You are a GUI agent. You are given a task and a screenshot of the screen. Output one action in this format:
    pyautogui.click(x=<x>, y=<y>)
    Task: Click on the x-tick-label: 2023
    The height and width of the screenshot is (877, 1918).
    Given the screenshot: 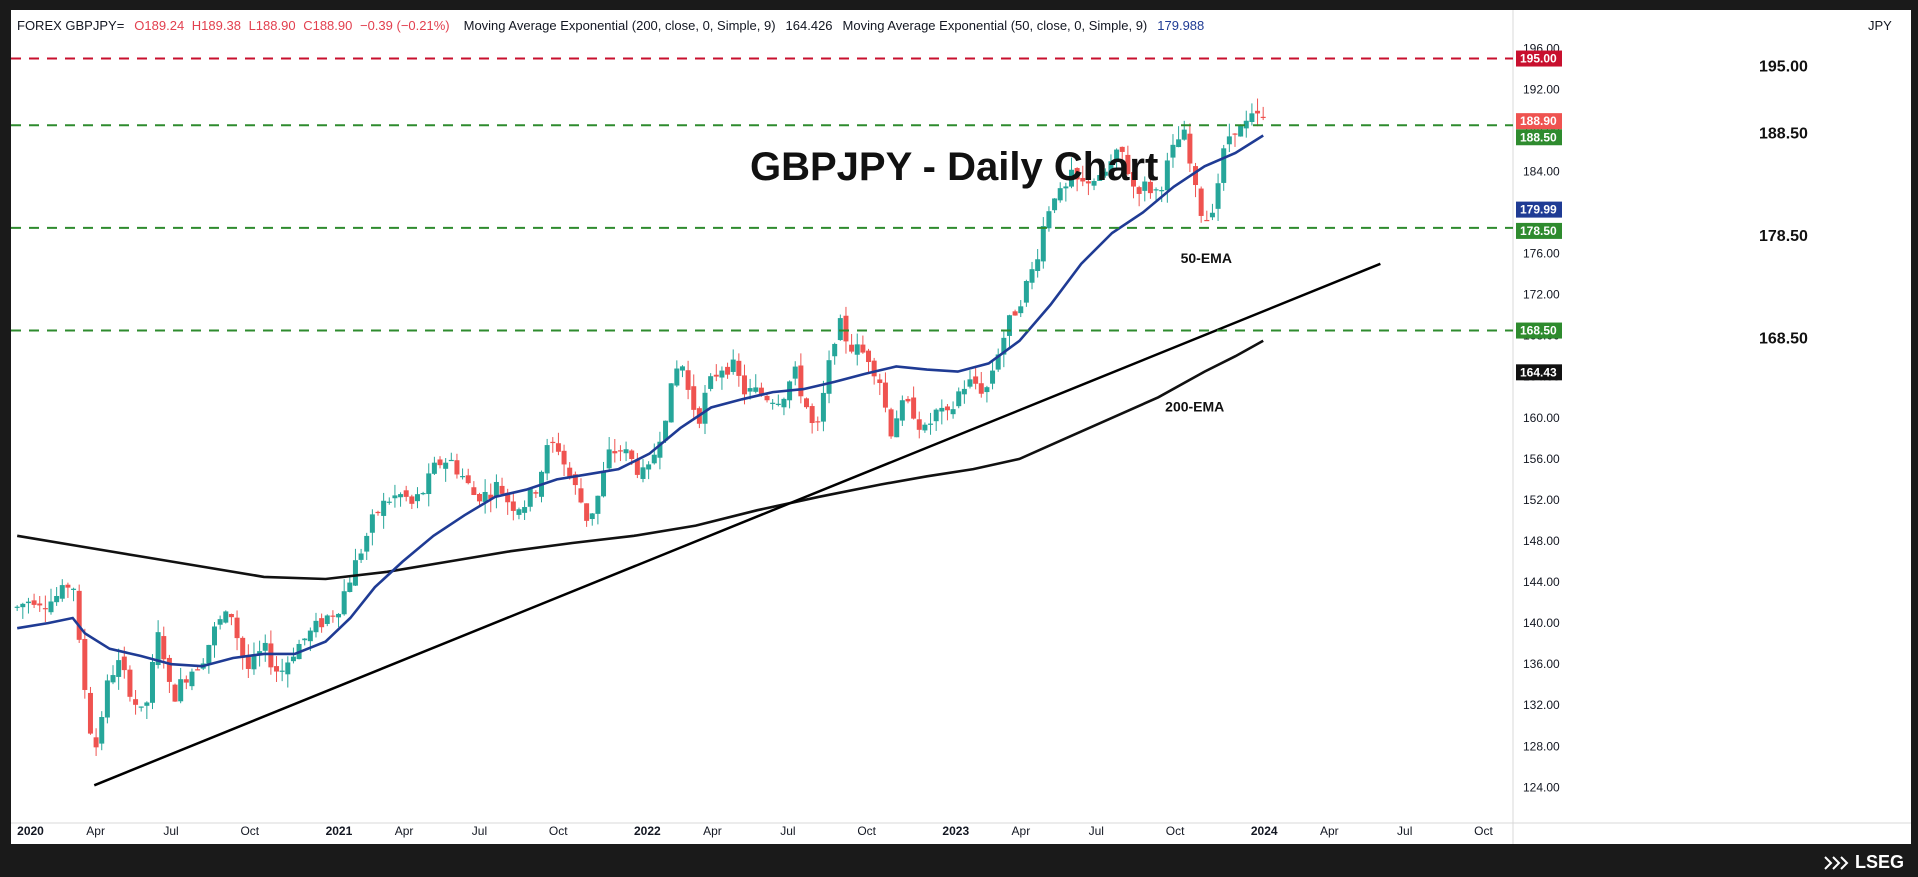 What is the action you would take?
    pyautogui.click(x=955, y=831)
    